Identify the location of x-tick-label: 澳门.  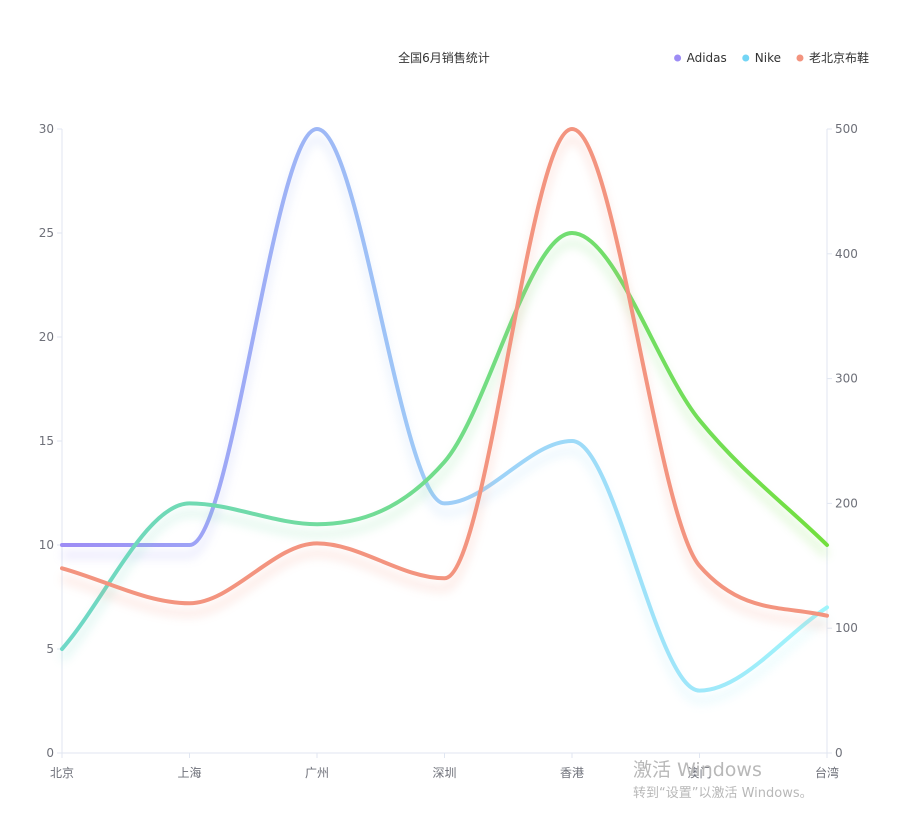
(699, 772).